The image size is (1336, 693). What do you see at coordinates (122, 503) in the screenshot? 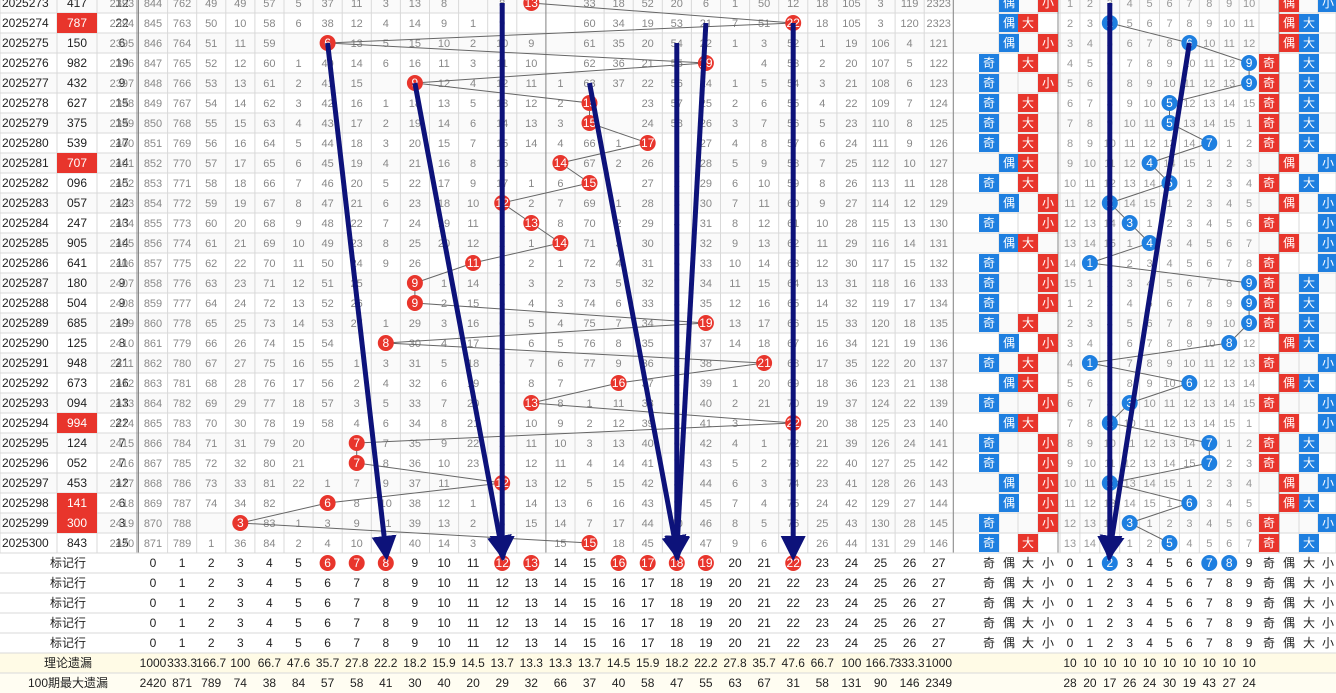
I see `sum-cell: 6` at bounding box center [122, 503].